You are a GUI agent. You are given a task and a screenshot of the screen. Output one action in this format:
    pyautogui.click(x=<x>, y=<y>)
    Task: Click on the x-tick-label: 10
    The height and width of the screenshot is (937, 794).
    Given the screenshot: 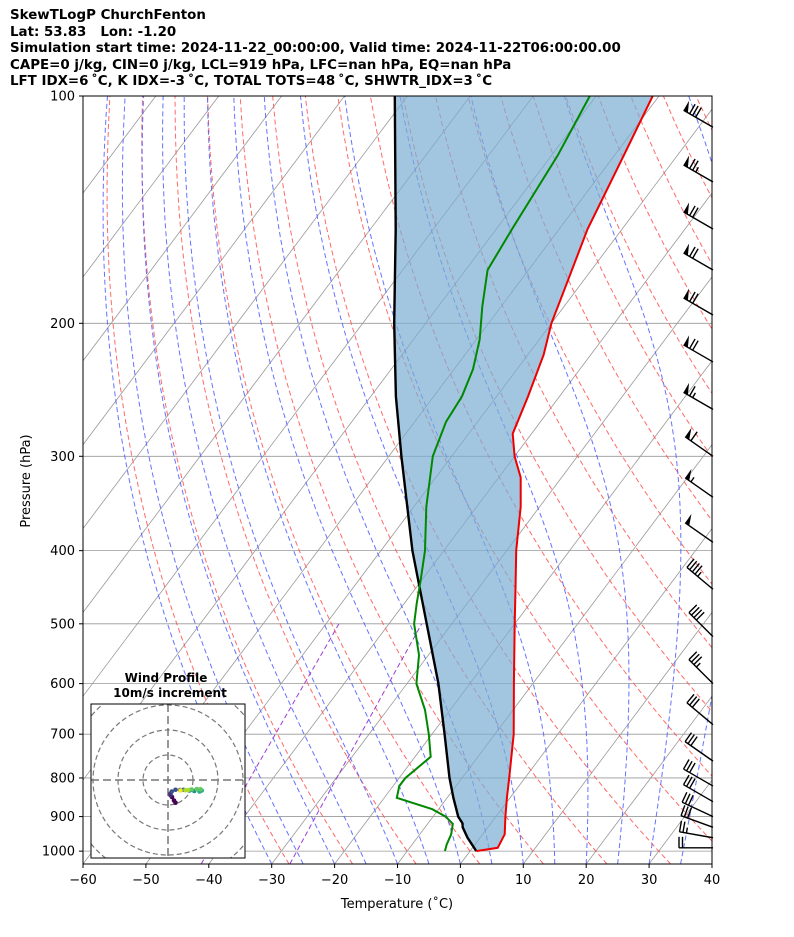 What is the action you would take?
    pyautogui.click(x=523, y=880)
    